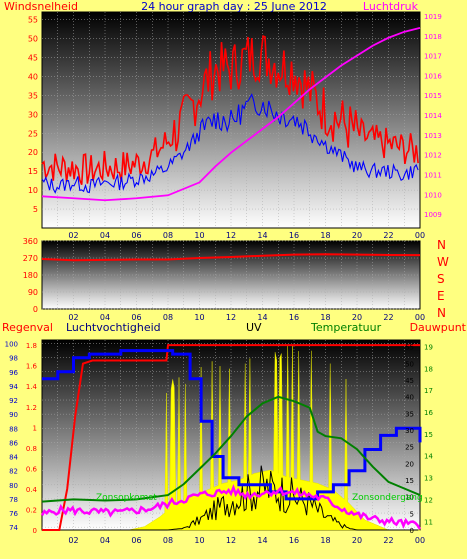 This screenshot has width=467, height=559. What do you see at coordinates (428, 369) in the screenshot?
I see `temperature-tick-label: 18` at bounding box center [428, 369].